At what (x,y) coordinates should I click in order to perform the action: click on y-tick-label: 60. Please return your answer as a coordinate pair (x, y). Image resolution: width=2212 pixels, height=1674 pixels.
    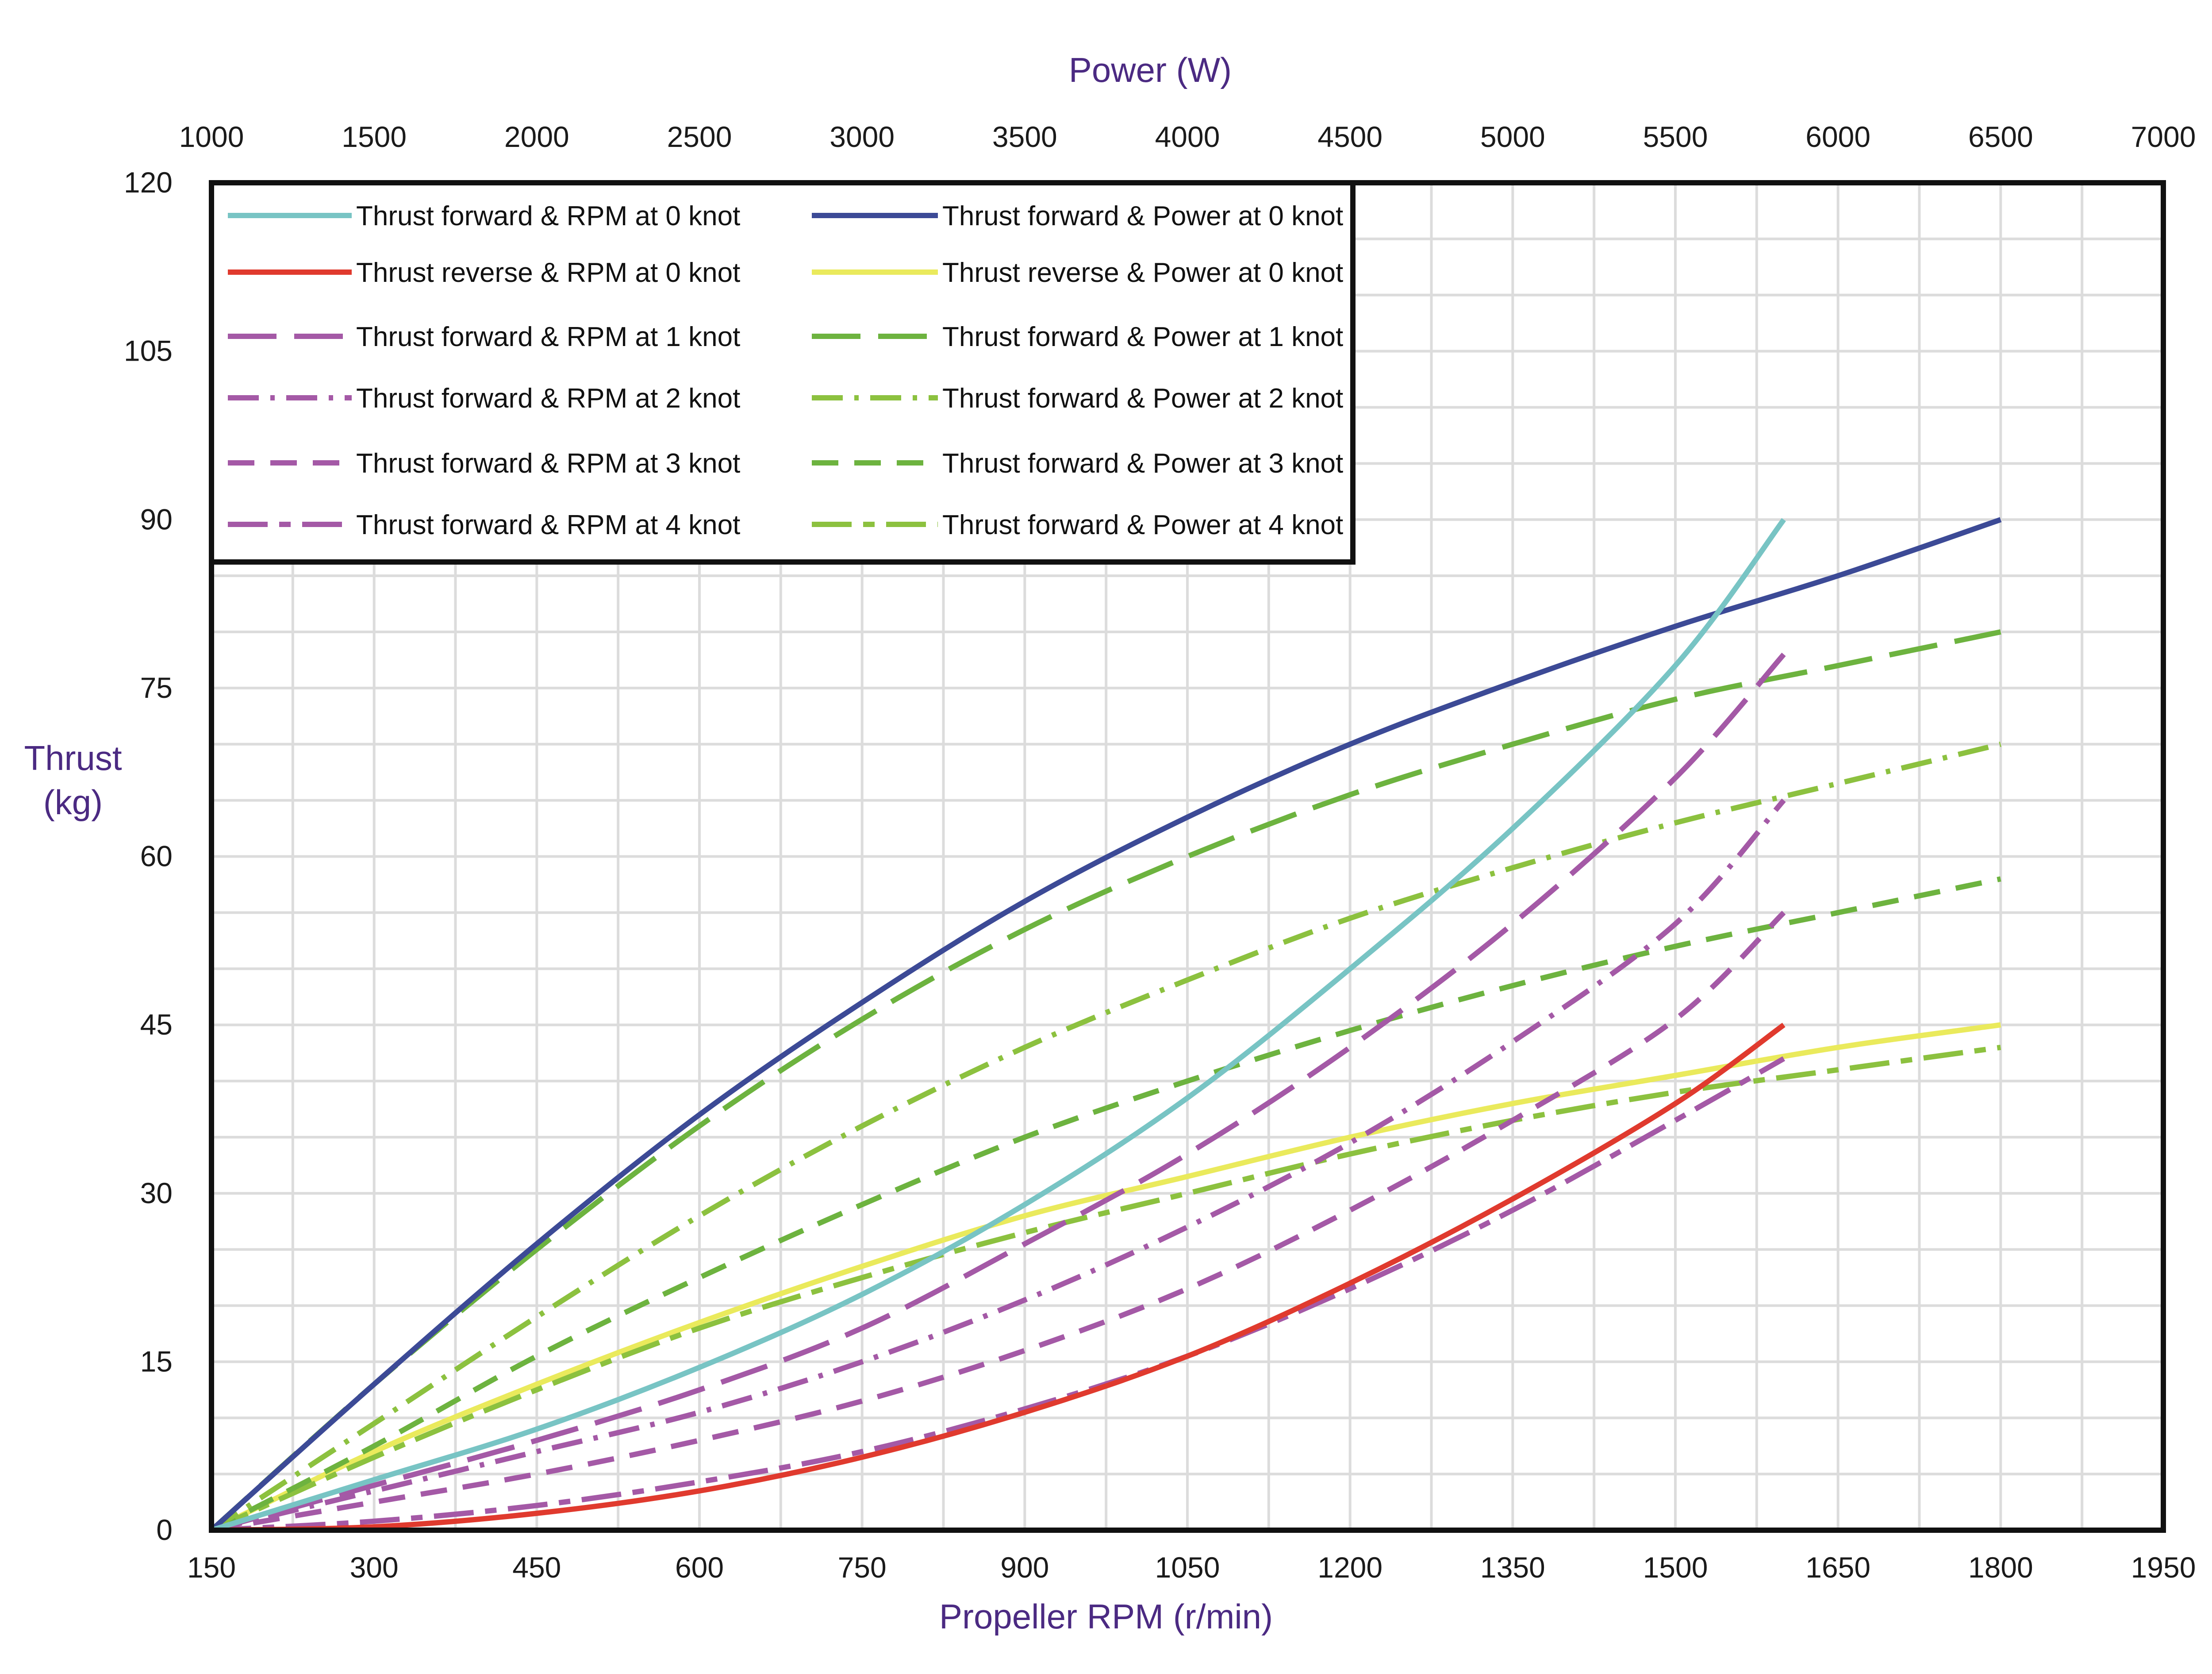
    Looking at the image, I should click on (157, 856).